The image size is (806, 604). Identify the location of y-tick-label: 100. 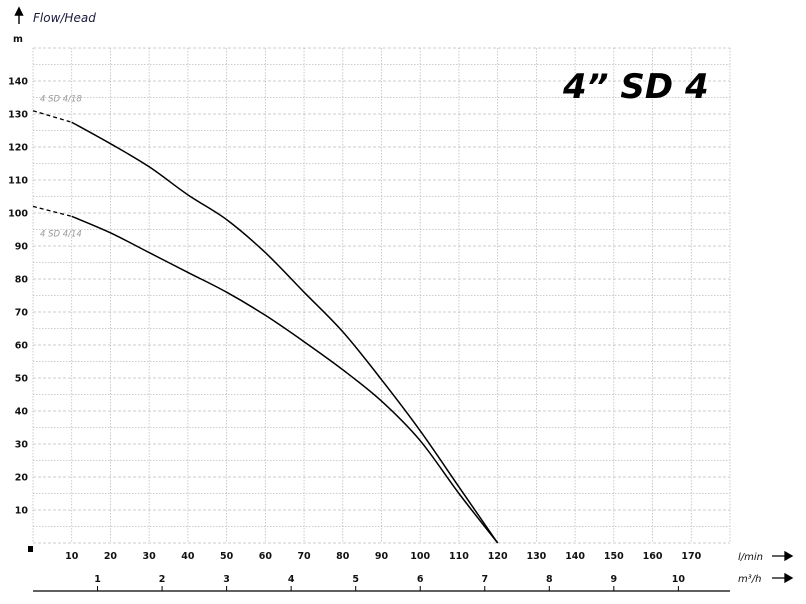
(18, 214).